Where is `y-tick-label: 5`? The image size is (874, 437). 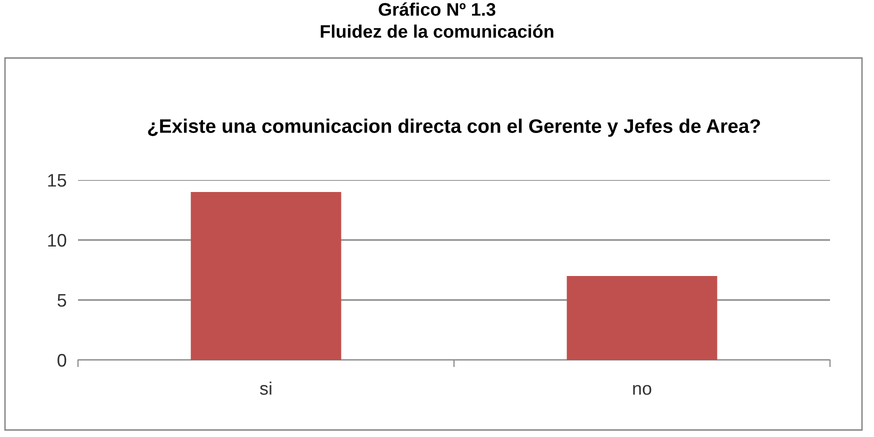 y-tick-label: 5 is located at coordinates (62, 300).